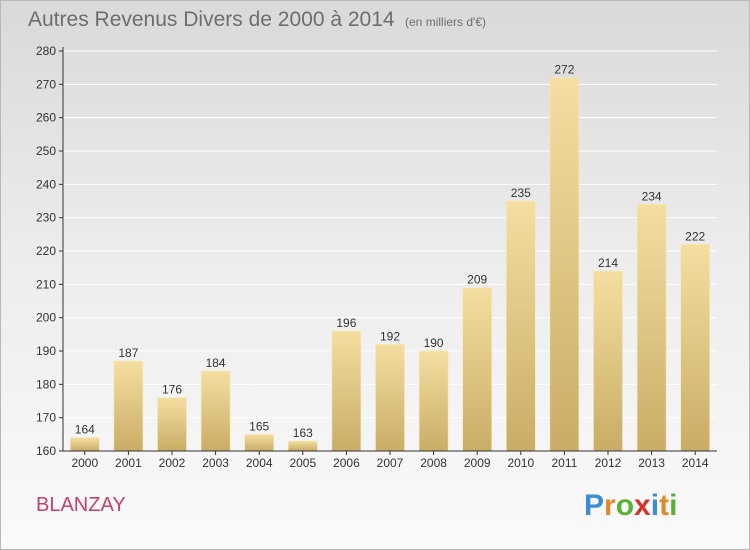  I want to click on y-tick-label: 210, so click(46, 284).